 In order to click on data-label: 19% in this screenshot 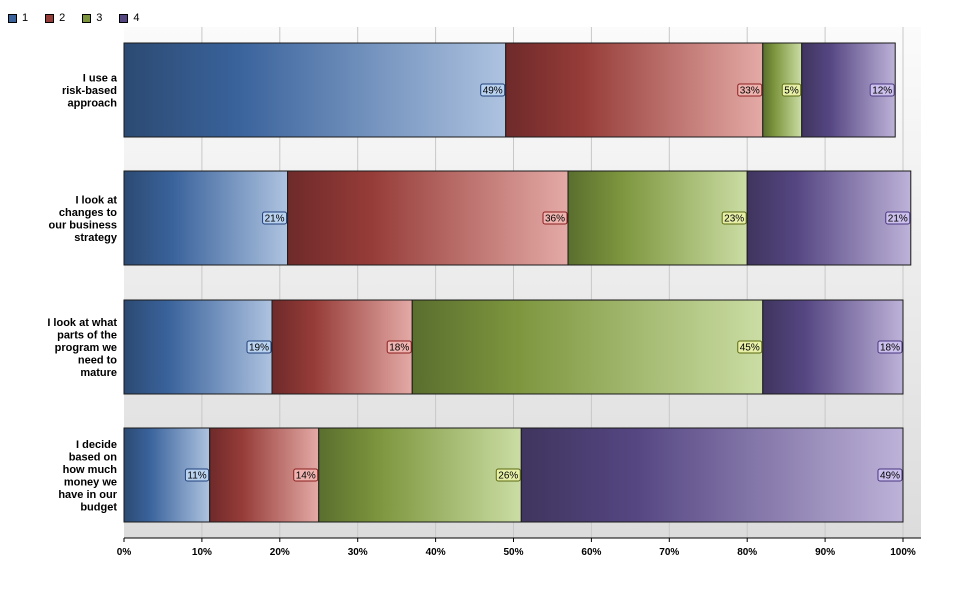, I will do `click(259, 347)`.